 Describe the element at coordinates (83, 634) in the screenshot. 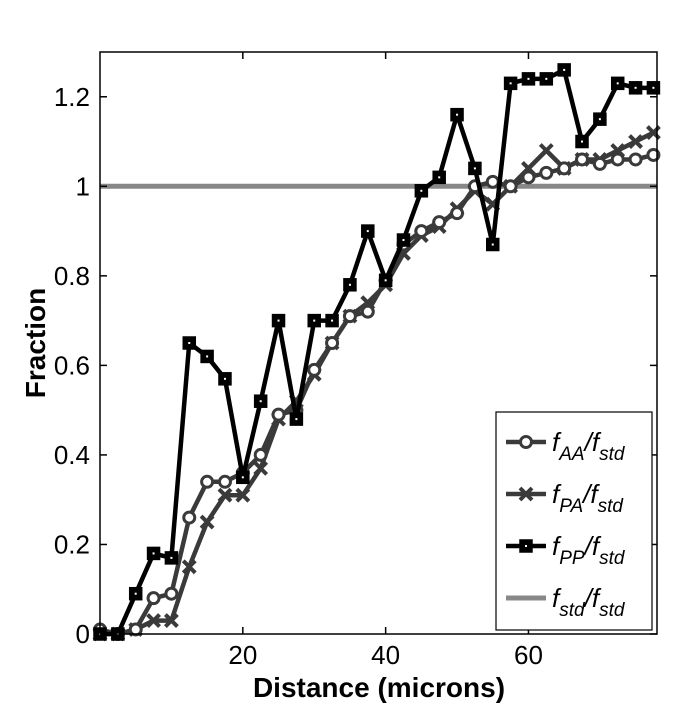

I see `y-tick-label: 0` at that location.